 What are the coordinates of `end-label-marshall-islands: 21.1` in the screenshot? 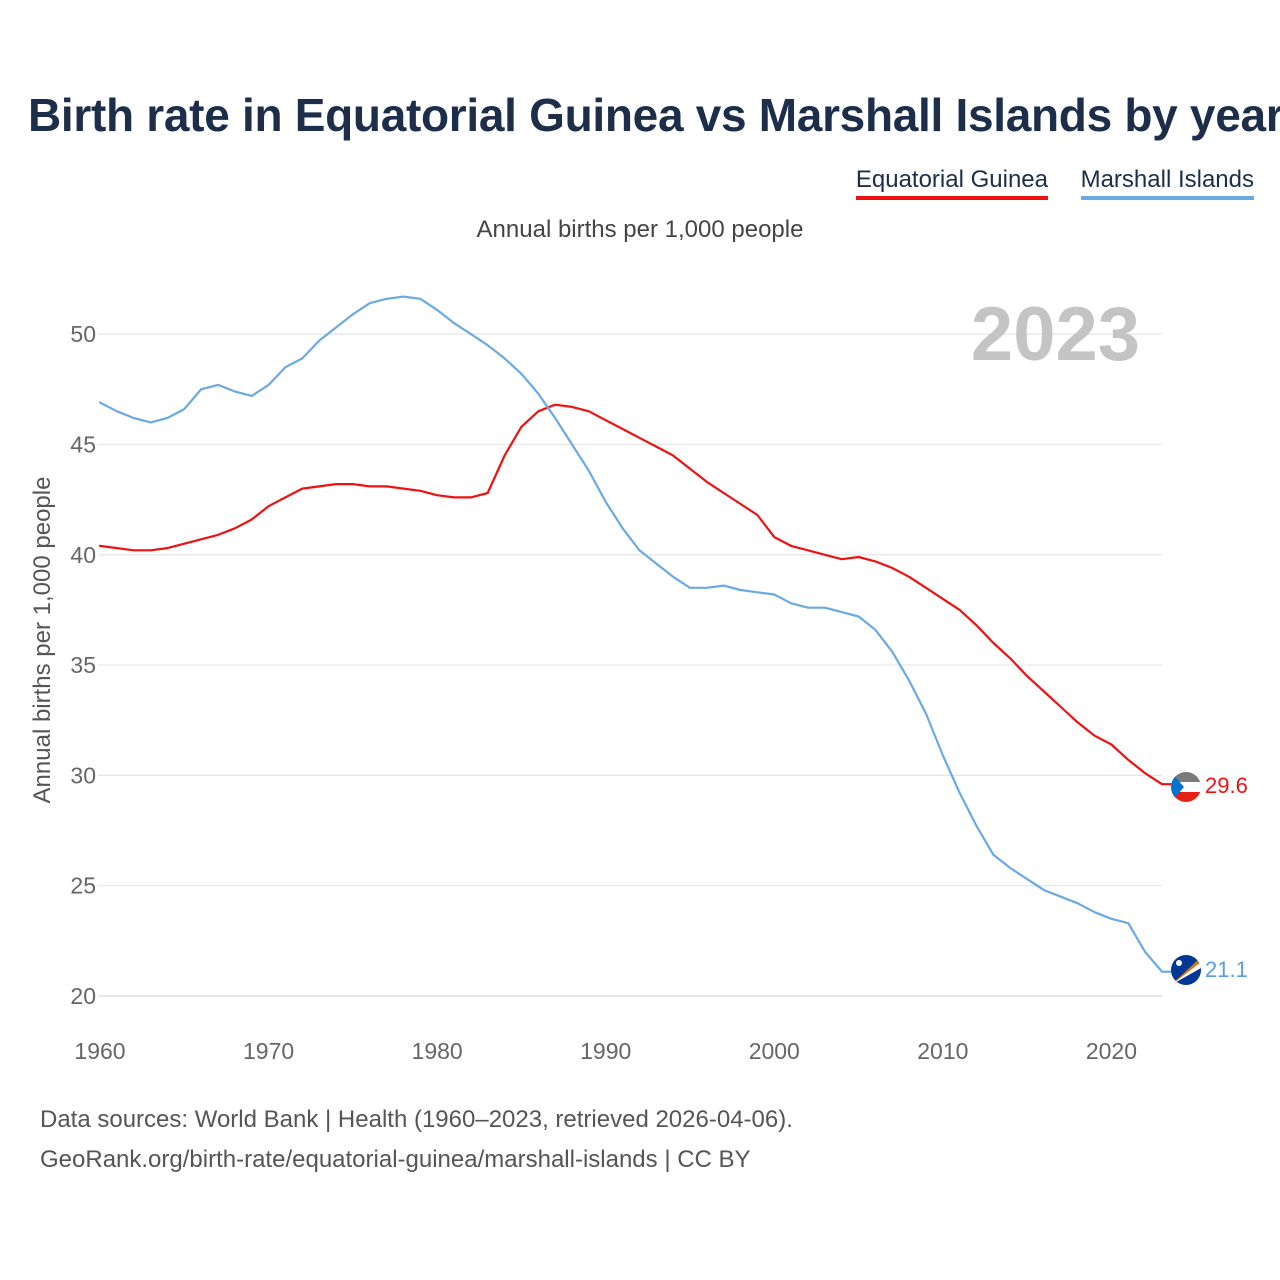 It's located at (1226, 969).